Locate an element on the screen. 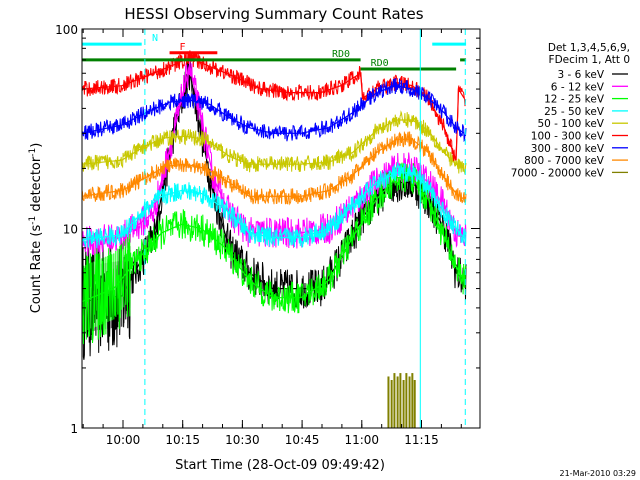 The height and width of the screenshot is (480, 640). series-800-7000-kev is located at coordinates (274, 168).